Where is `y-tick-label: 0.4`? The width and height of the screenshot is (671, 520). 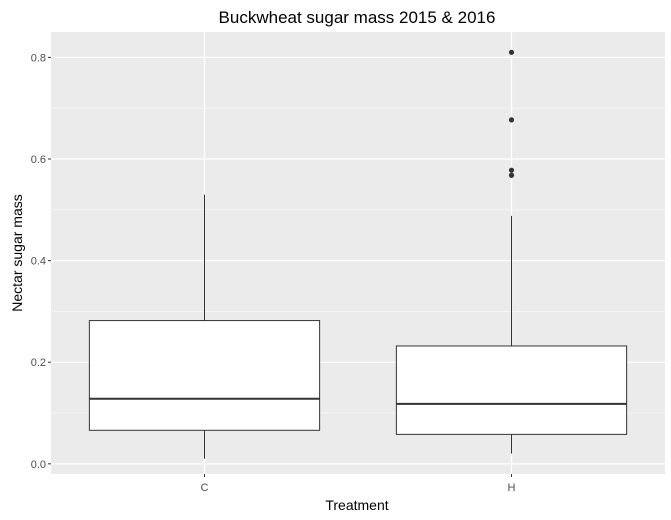 y-tick-label: 0.4 is located at coordinates (38, 262).